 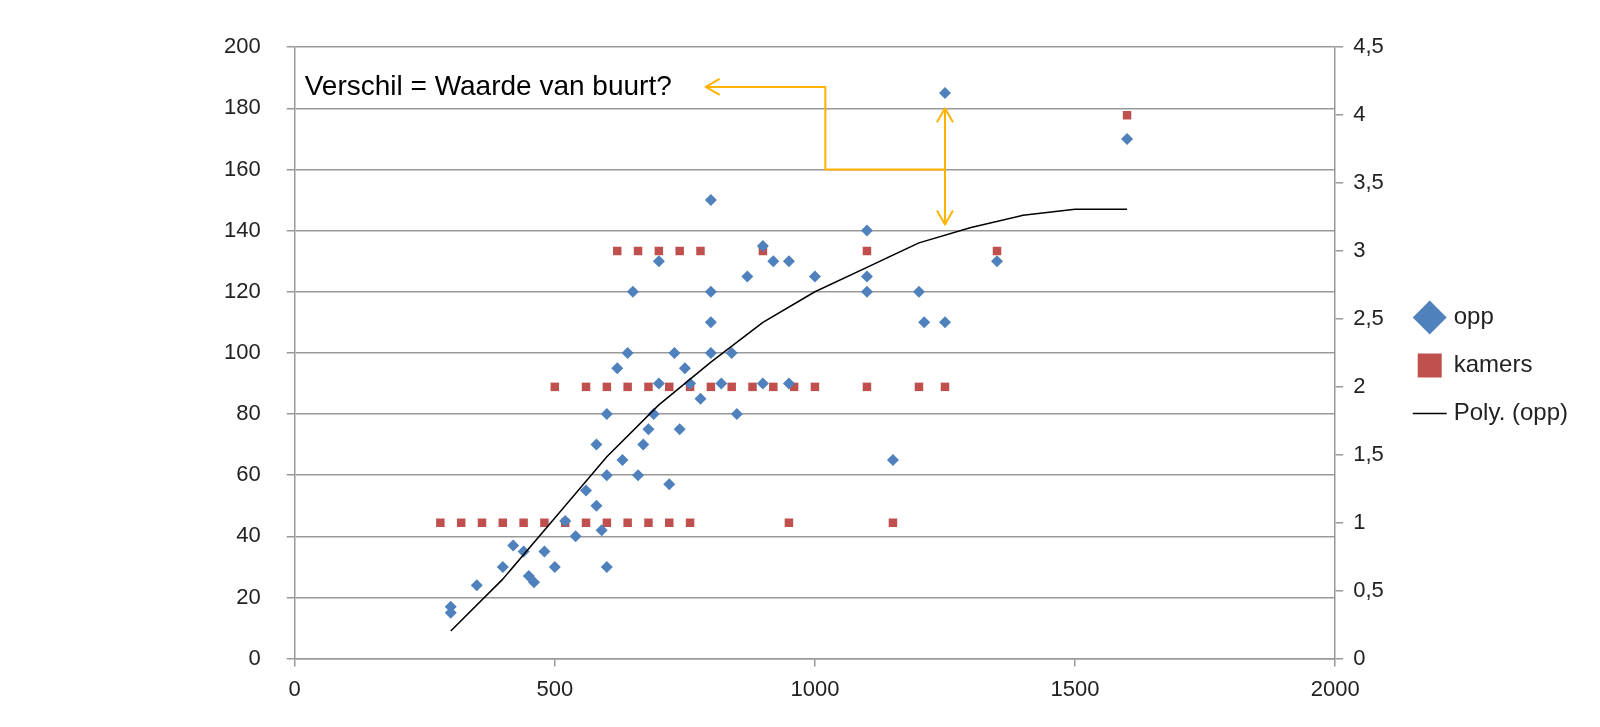 What do you see at coordinates (1359, 250) in the screenshot?
I see `y2-tick-label: 3` at bounding box center [1359, 250].